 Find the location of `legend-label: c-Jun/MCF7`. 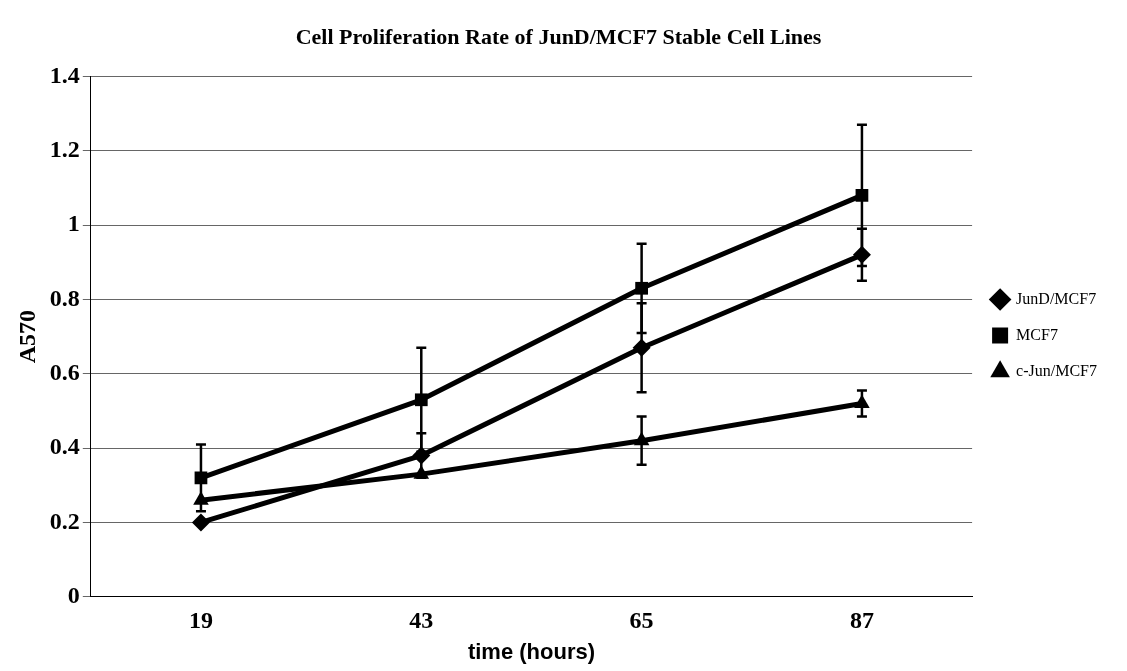

legend-label: c-Jun/MCF7 is located at coordinates (1057, 370).